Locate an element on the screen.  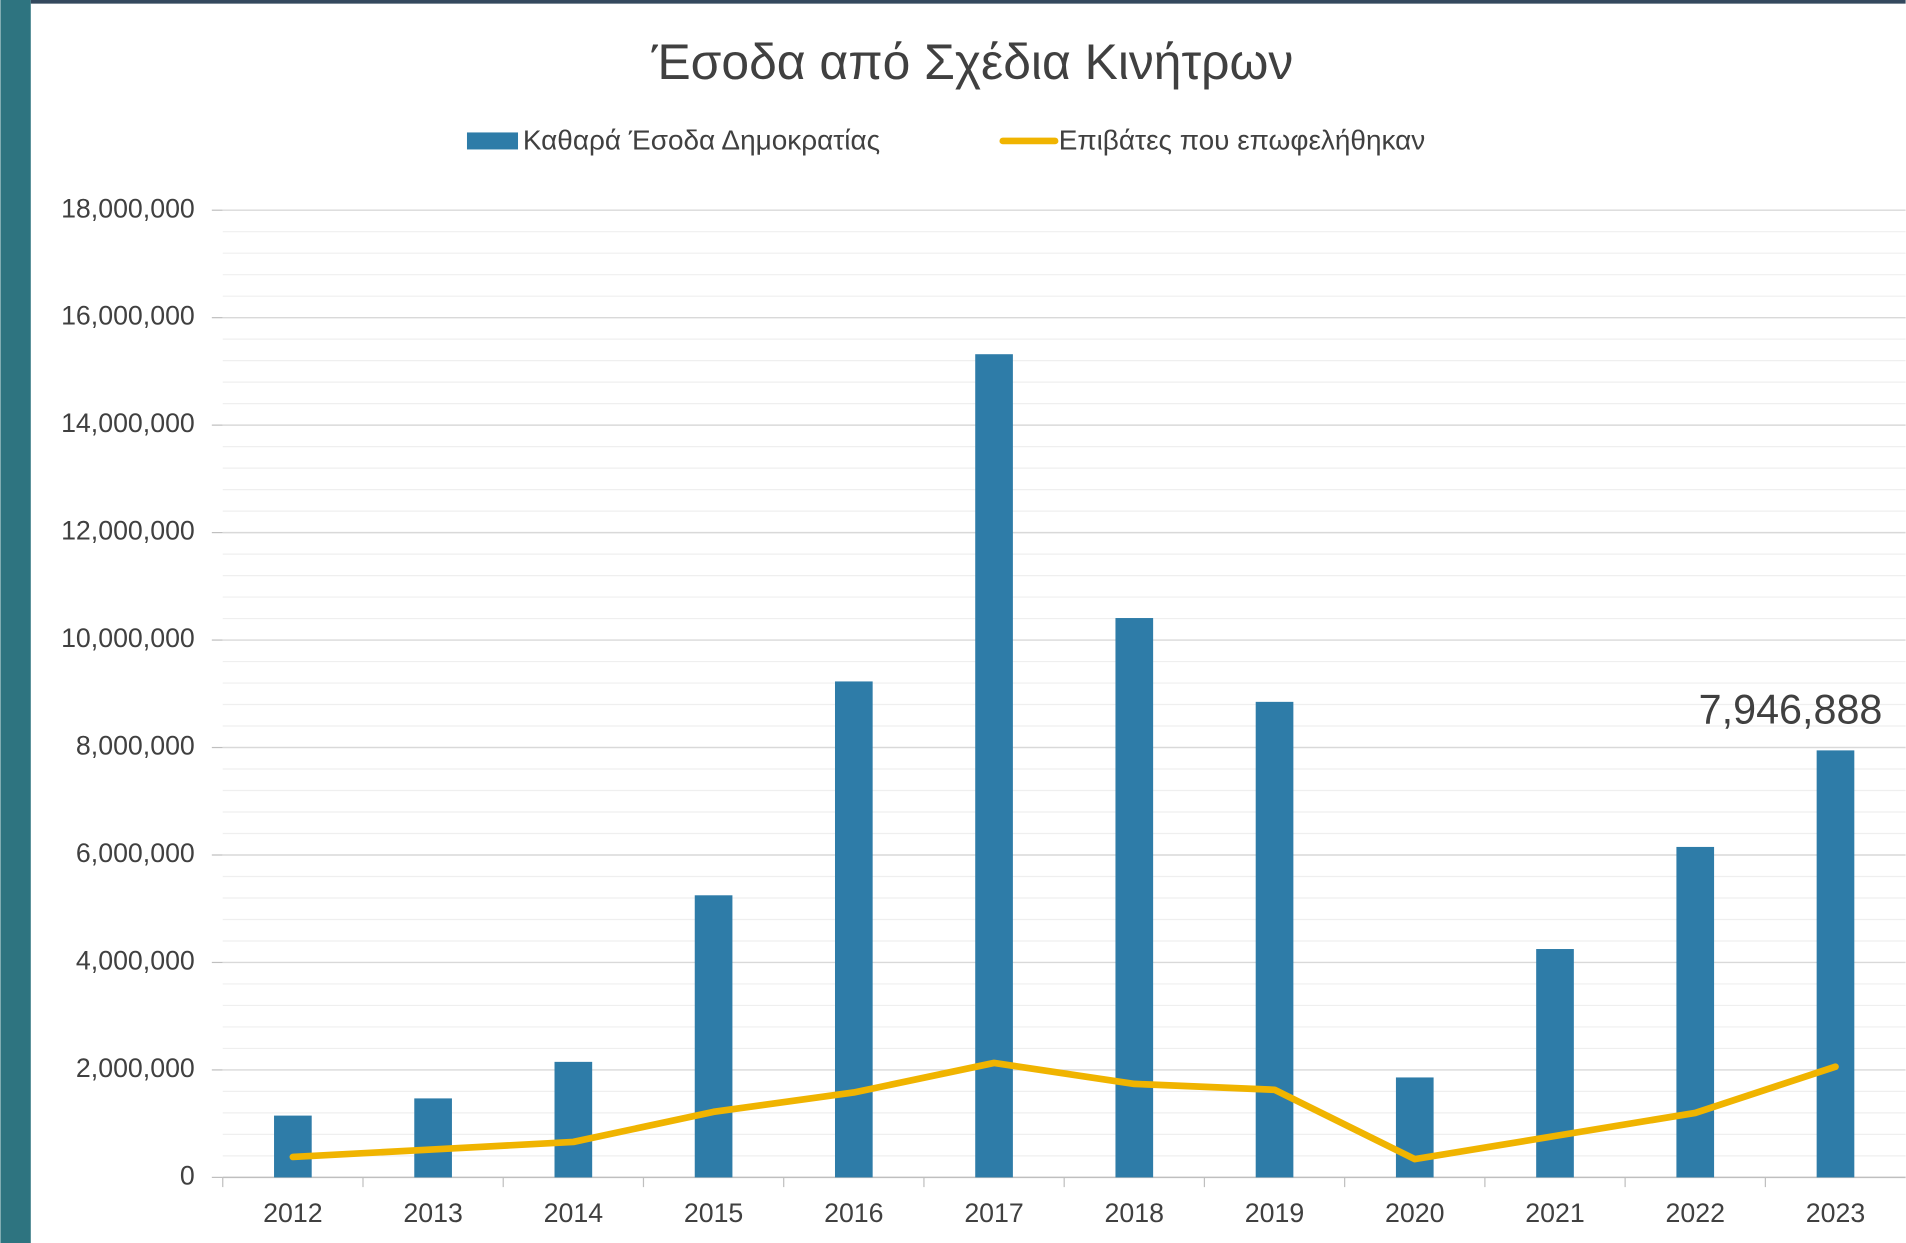
x-tick-label: 2012 is located at coordinates (292, 1213).